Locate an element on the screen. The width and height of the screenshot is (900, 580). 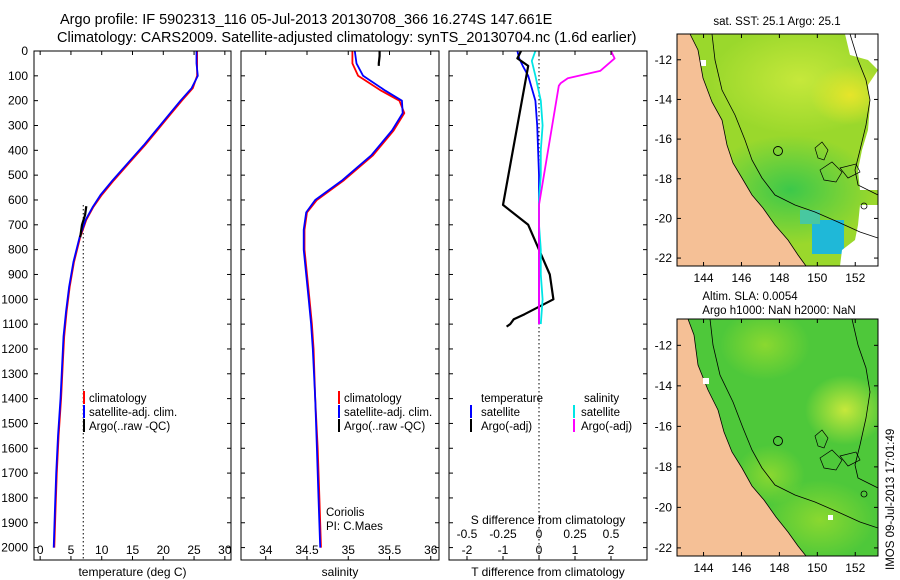
map-longitude-label: 144 is located at coordinates (704, 568).